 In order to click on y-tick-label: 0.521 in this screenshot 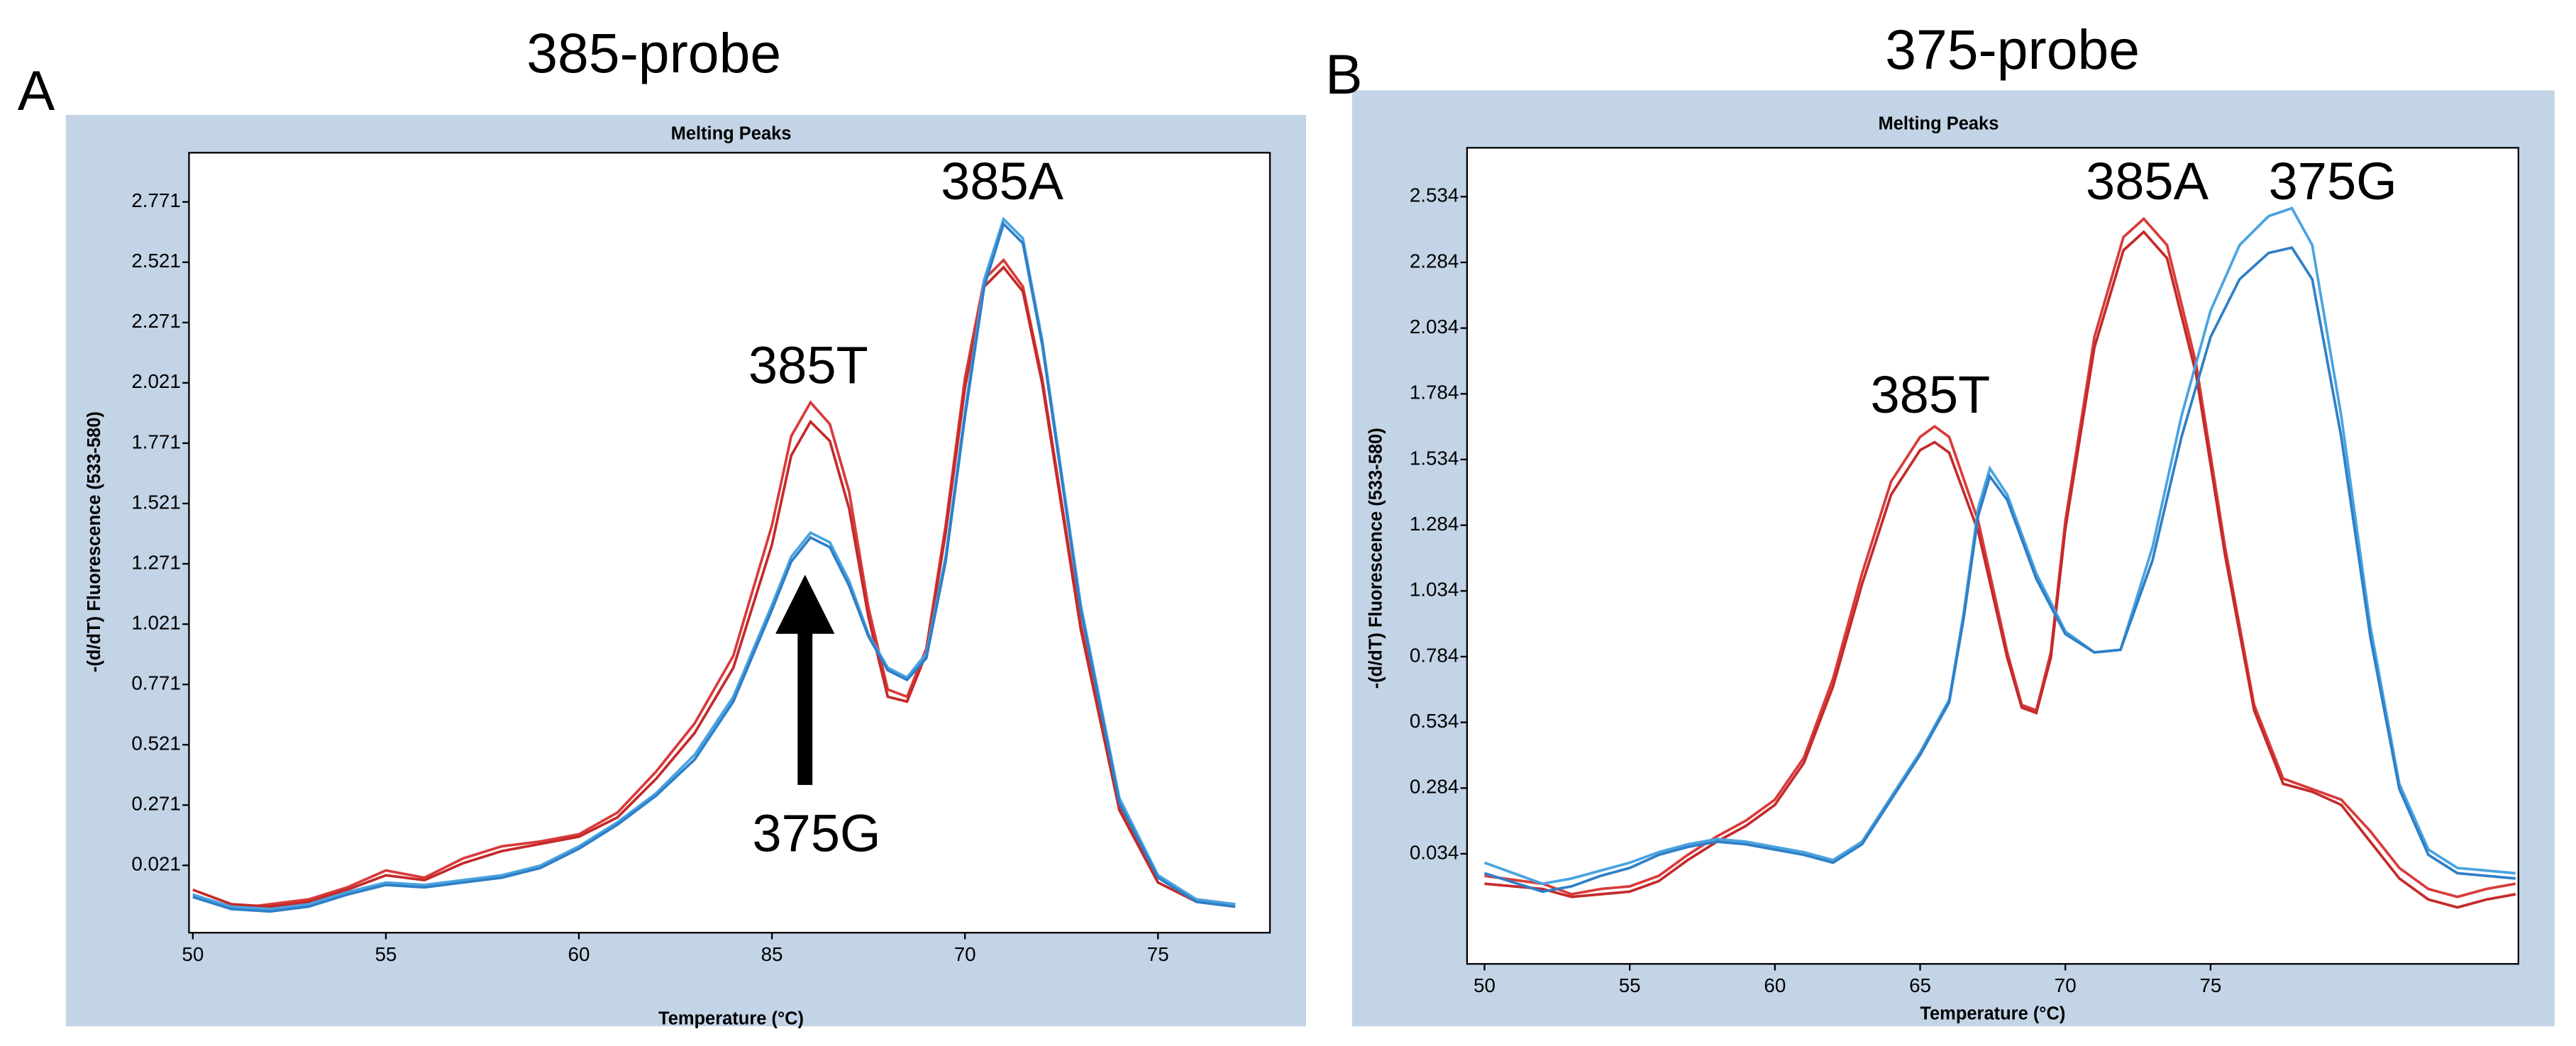, I will do `click(155, 744)`.